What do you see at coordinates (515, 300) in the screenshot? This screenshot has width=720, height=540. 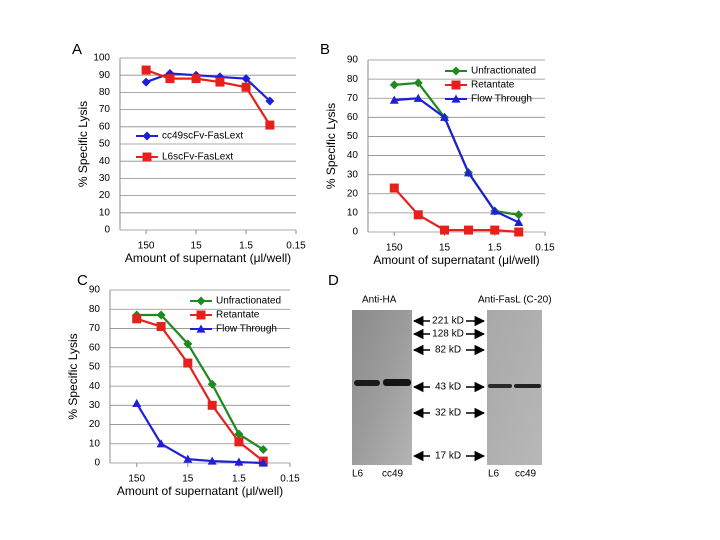 I see `blot-title: Anti-FasL (C-20)` at bounding box center [515, 300].